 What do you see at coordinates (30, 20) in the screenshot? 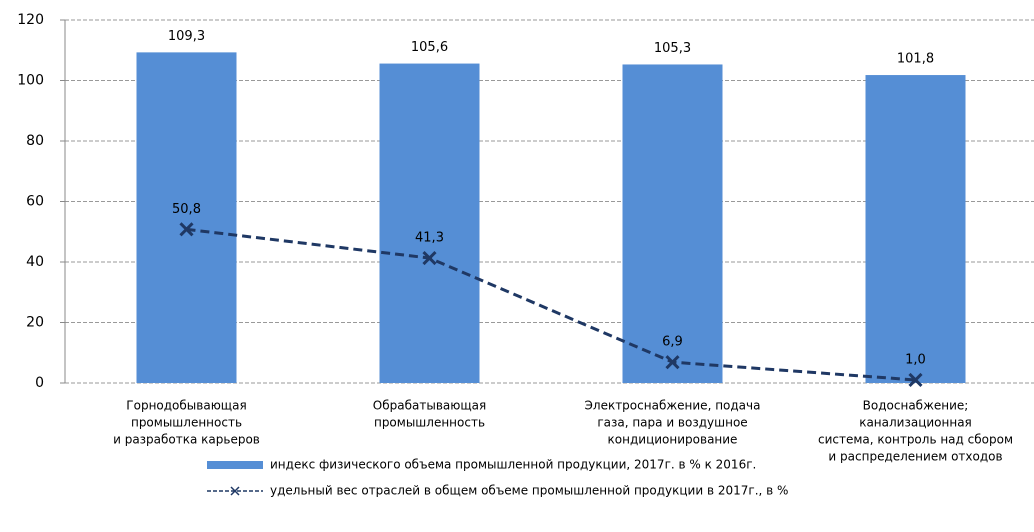
I see `y-tick-label: 120` at bounding box center [30, 20].